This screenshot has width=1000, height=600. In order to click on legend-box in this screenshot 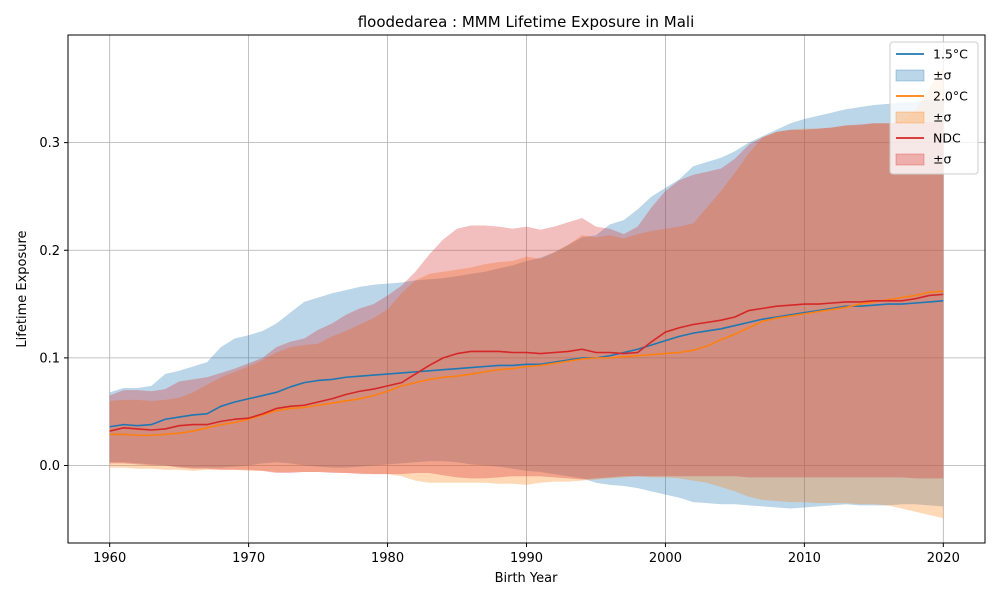, I will do `click(934, 108)`.